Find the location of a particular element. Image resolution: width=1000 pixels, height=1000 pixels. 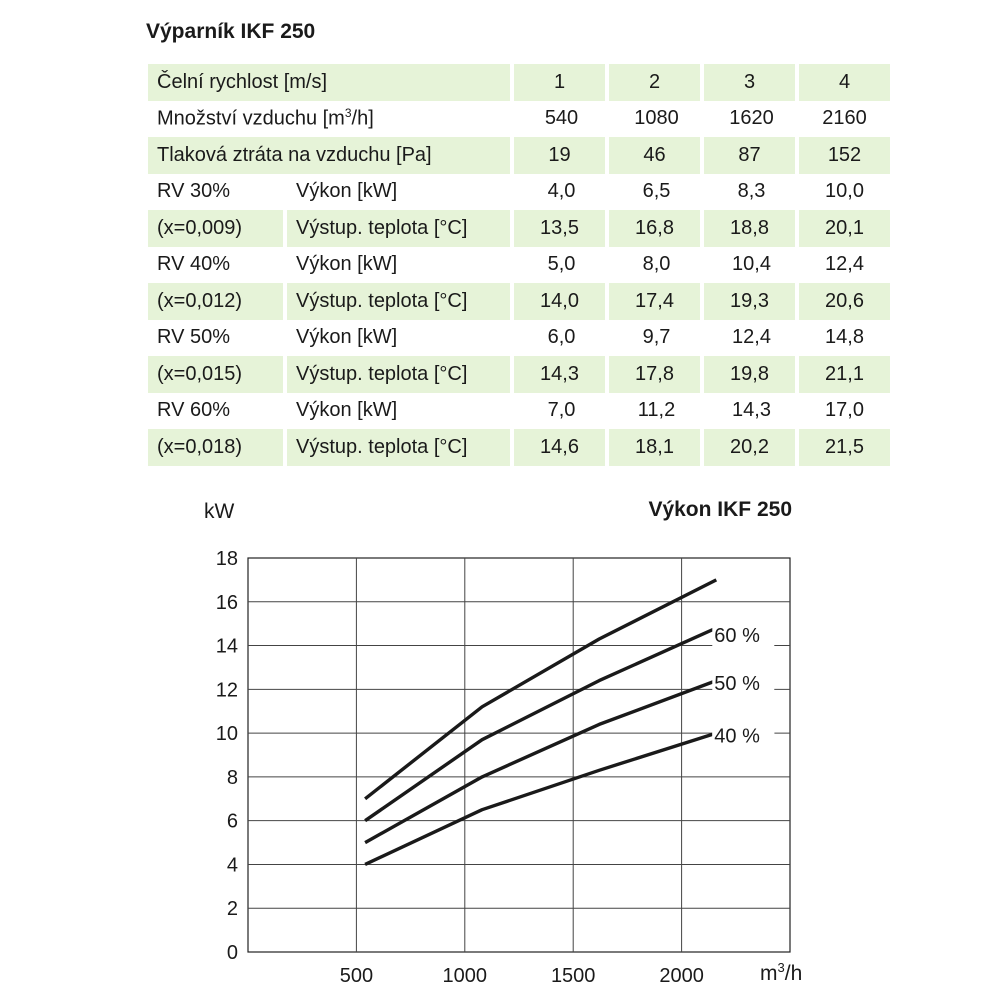

y-tick-label: 2 is located at coordinates (232, 909).